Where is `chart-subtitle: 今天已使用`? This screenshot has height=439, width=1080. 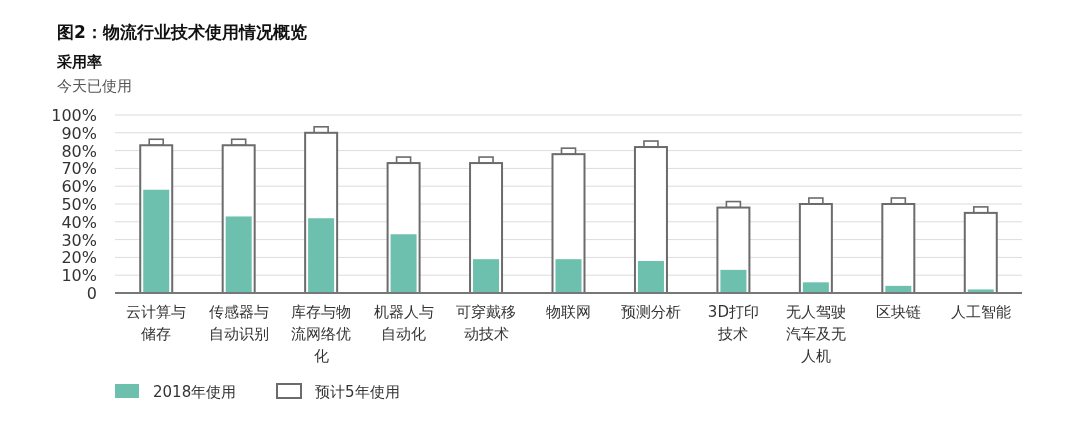 chart-subtitle: 今天已使用 is located at coordinates (94, 86).